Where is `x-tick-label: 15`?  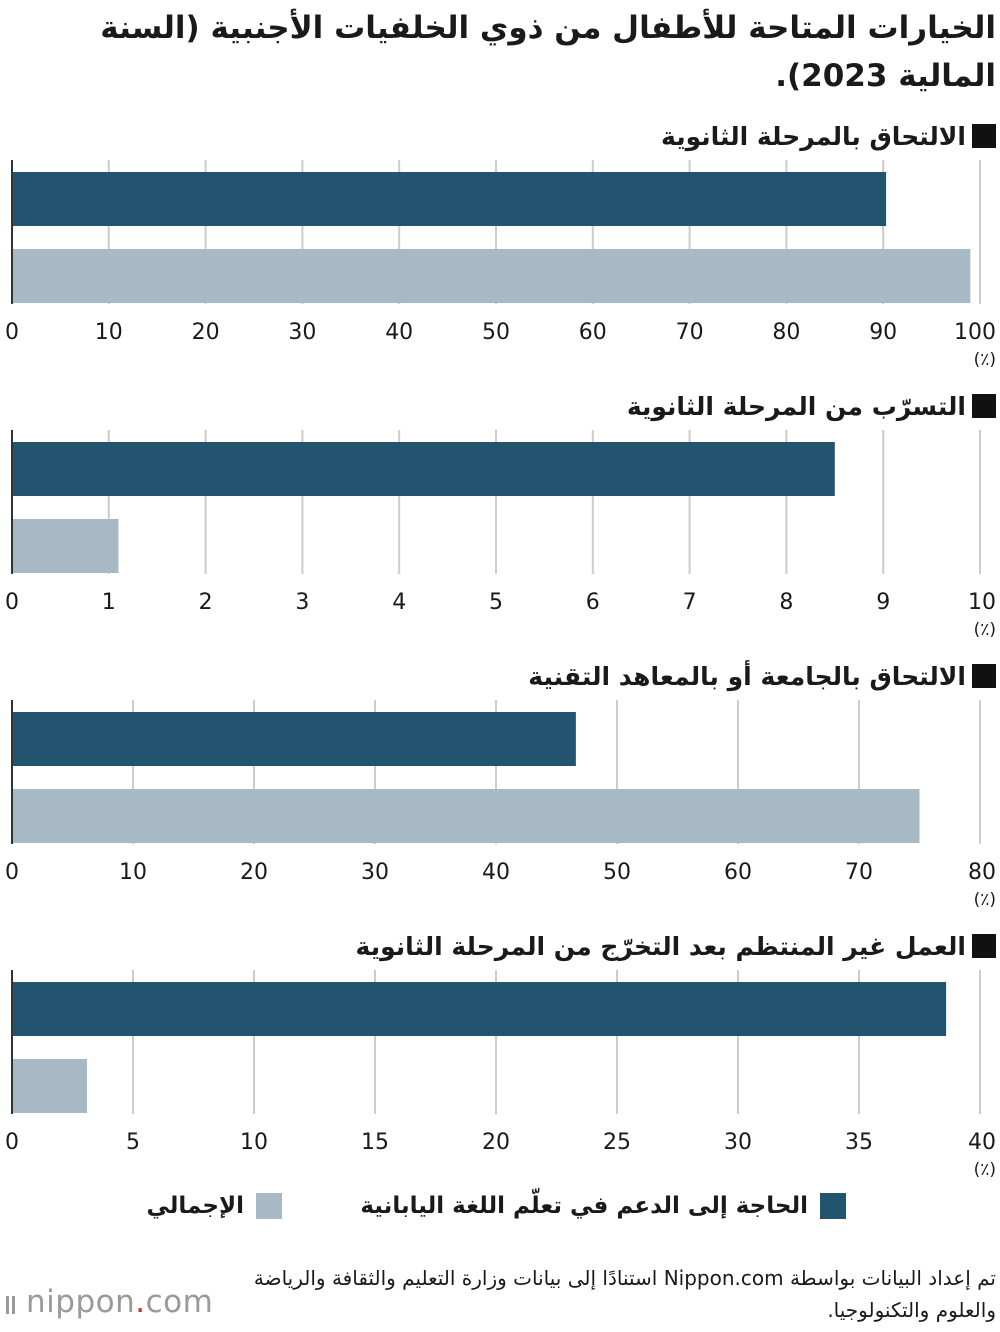
x-tick-label: 15 is located at coordinates (375, 1142).